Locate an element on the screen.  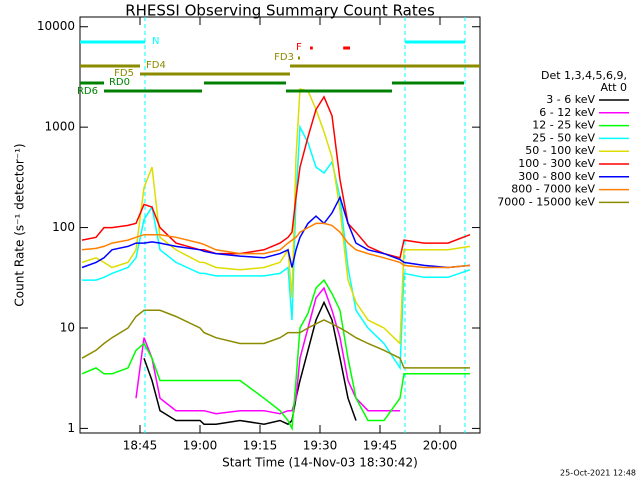
legend-title: Att 0 is located at coordinates (614, 87).